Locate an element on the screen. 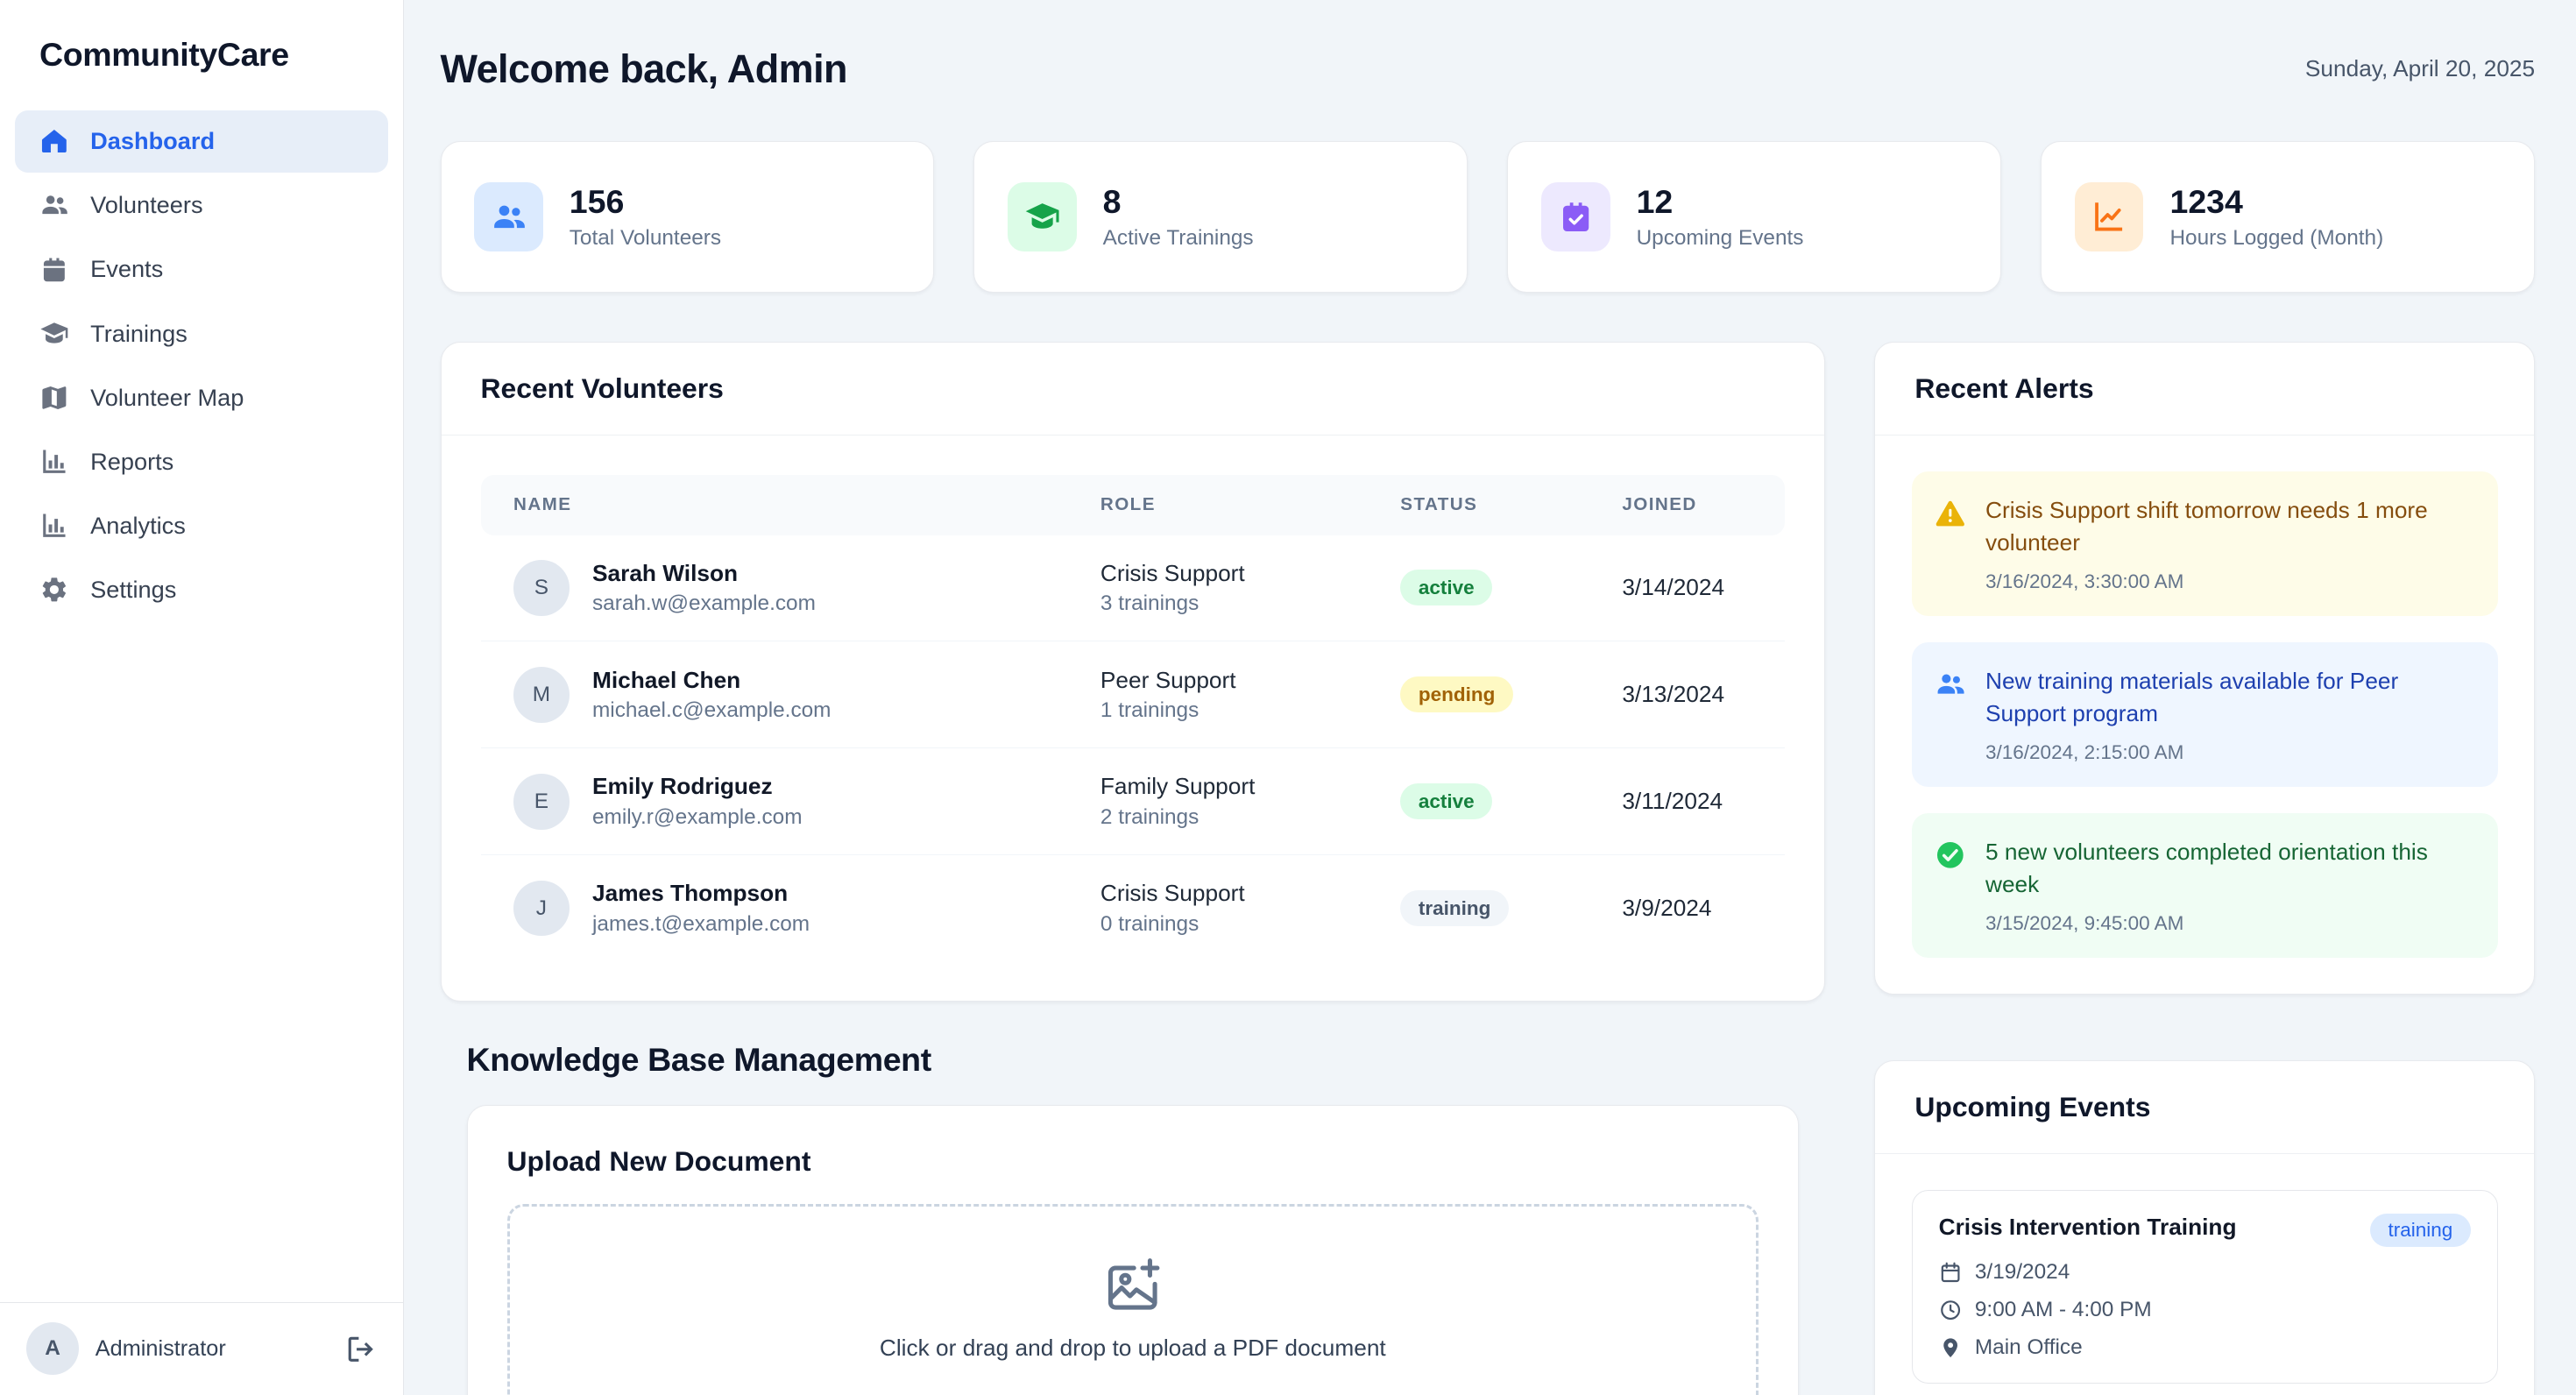 This screenshot has height=1395, width=2576. volunteer-role: Peer Support is located at coordinates (1168, 679).